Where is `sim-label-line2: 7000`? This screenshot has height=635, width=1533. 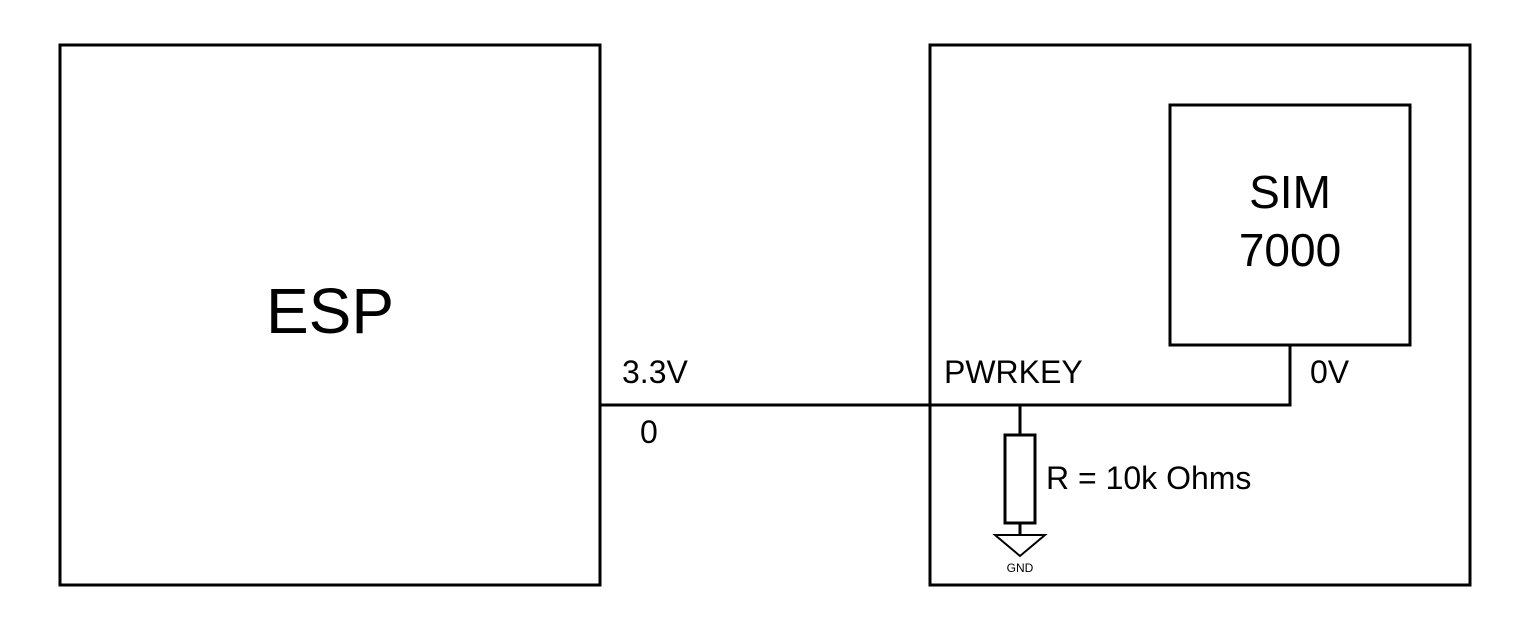
sim-label-line2: 7000 is located at coordinates (1290, 250).